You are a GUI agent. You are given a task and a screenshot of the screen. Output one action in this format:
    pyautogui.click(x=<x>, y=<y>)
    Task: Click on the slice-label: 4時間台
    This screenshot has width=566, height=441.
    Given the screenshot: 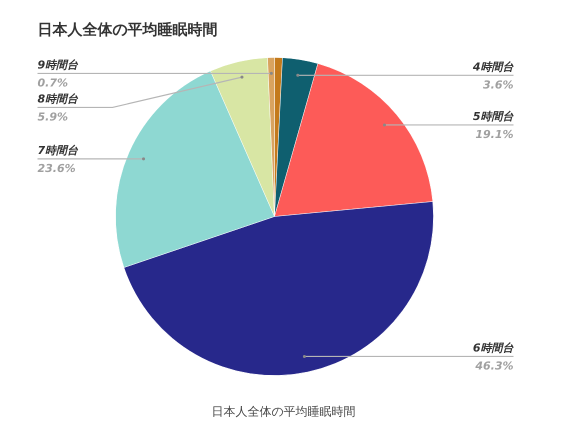 What is the action you would take?
    pyautogui.click(x=493, y=67)
    